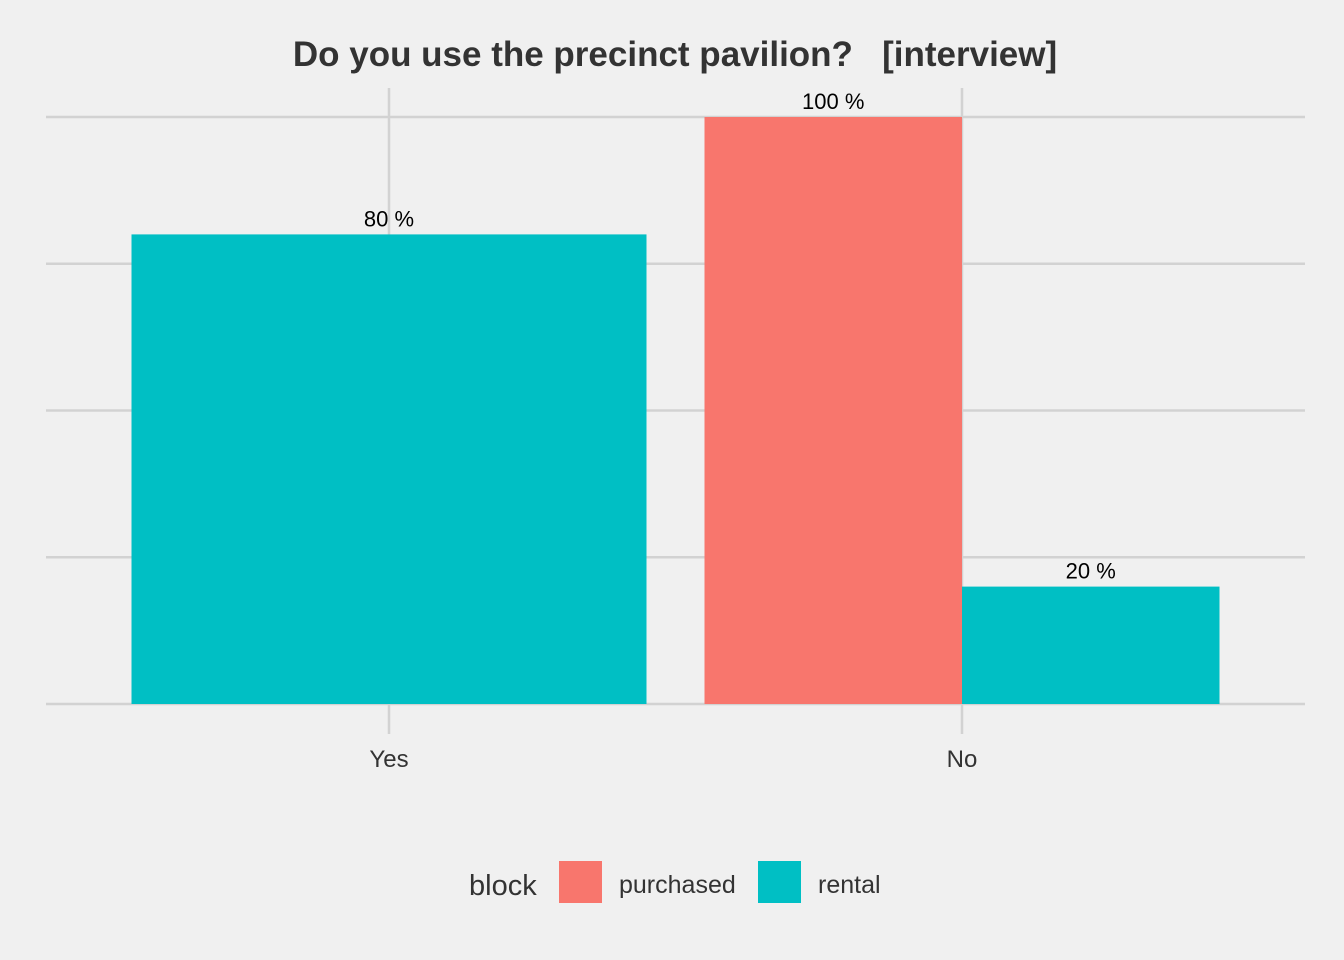 Image resolution: width=1344 pixels, height=960 pixels. I want to click on x-axis: Yes No, so click(673, 759).